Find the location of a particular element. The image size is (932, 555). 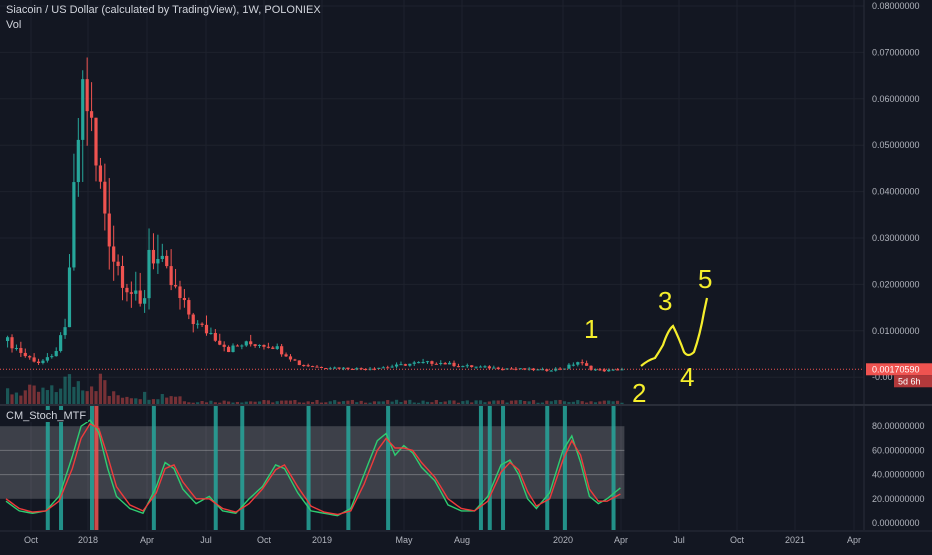

countdown-label: 5d 6h is located at coordinates (909, 381).